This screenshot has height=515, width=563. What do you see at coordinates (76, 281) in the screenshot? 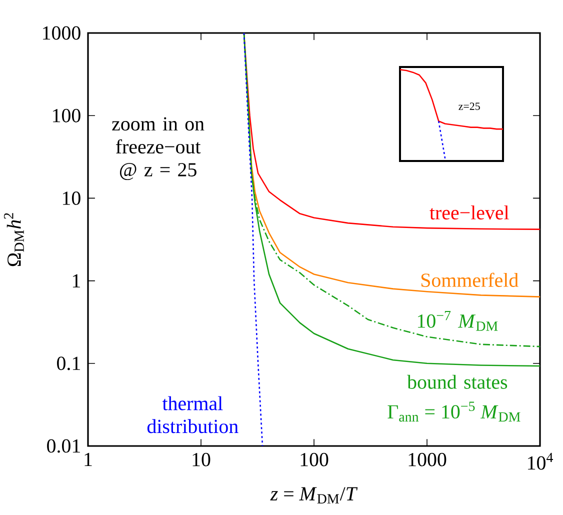
I see `y-tick-label: 1` at bounding box center [76, 281].